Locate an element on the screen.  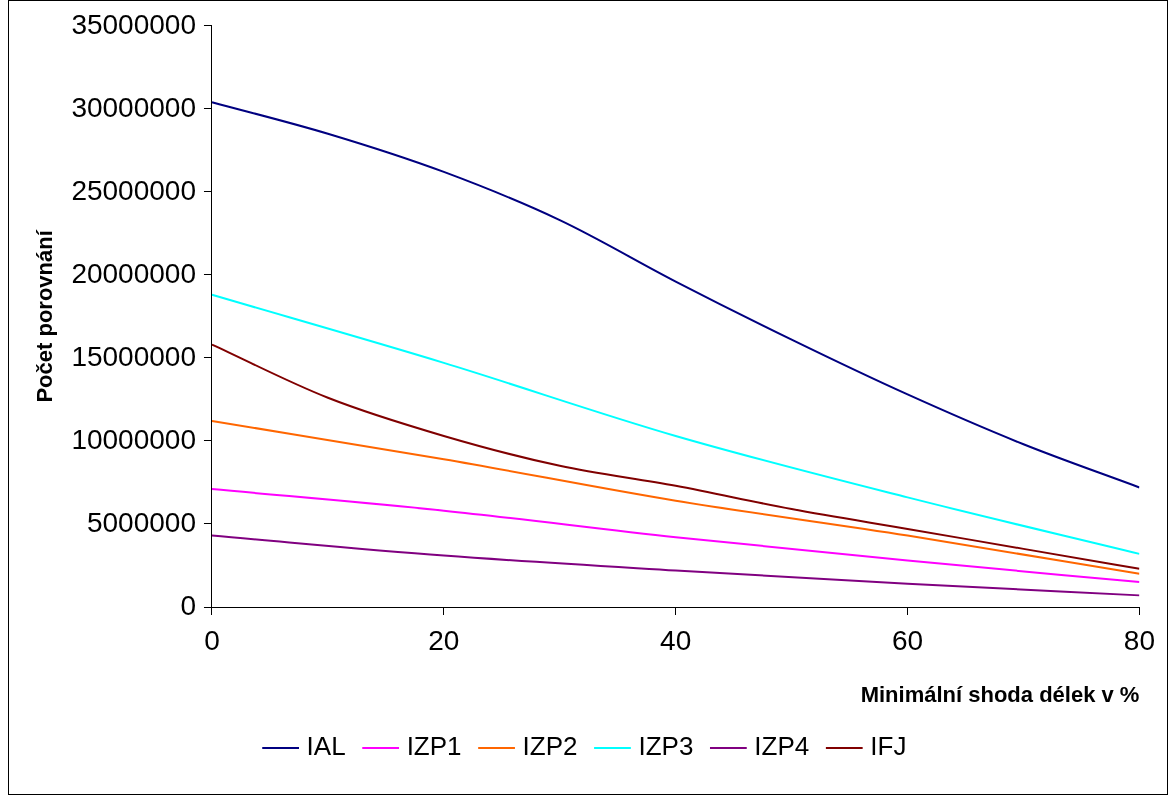
legend-label: IZP4 is located at coordinates (782, 746).